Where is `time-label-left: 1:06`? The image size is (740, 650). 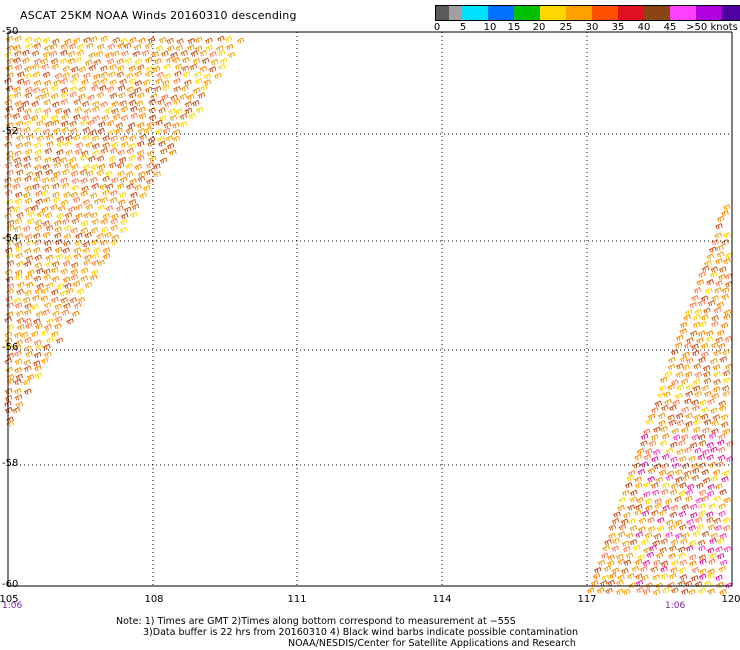
time-label-left: 1:06 is located at coordinates (12, 606).